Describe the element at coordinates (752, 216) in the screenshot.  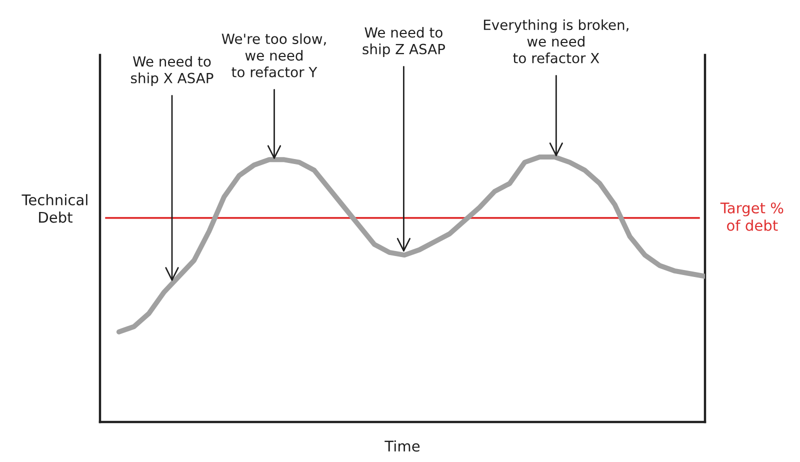
I see `ref-line-label: Target % of debt` at that location.